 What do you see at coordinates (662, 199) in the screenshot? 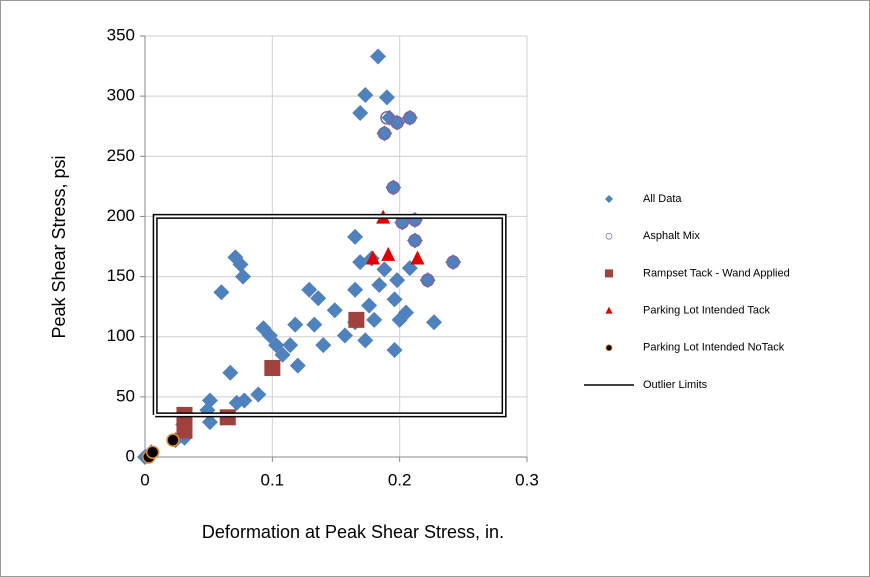
I see `legend-label: All Data` at bounding box center [662, 199].